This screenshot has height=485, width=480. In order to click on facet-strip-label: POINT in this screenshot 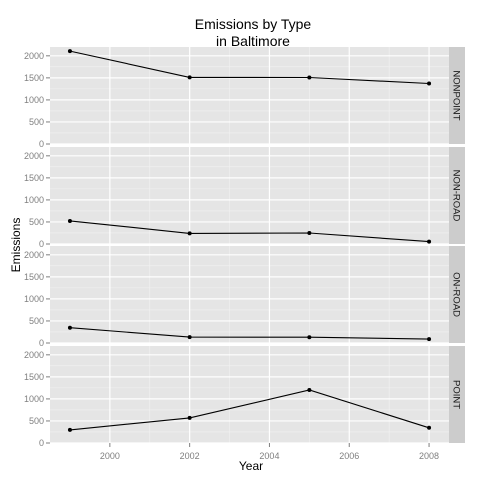, I will do `click(456, 394)`.